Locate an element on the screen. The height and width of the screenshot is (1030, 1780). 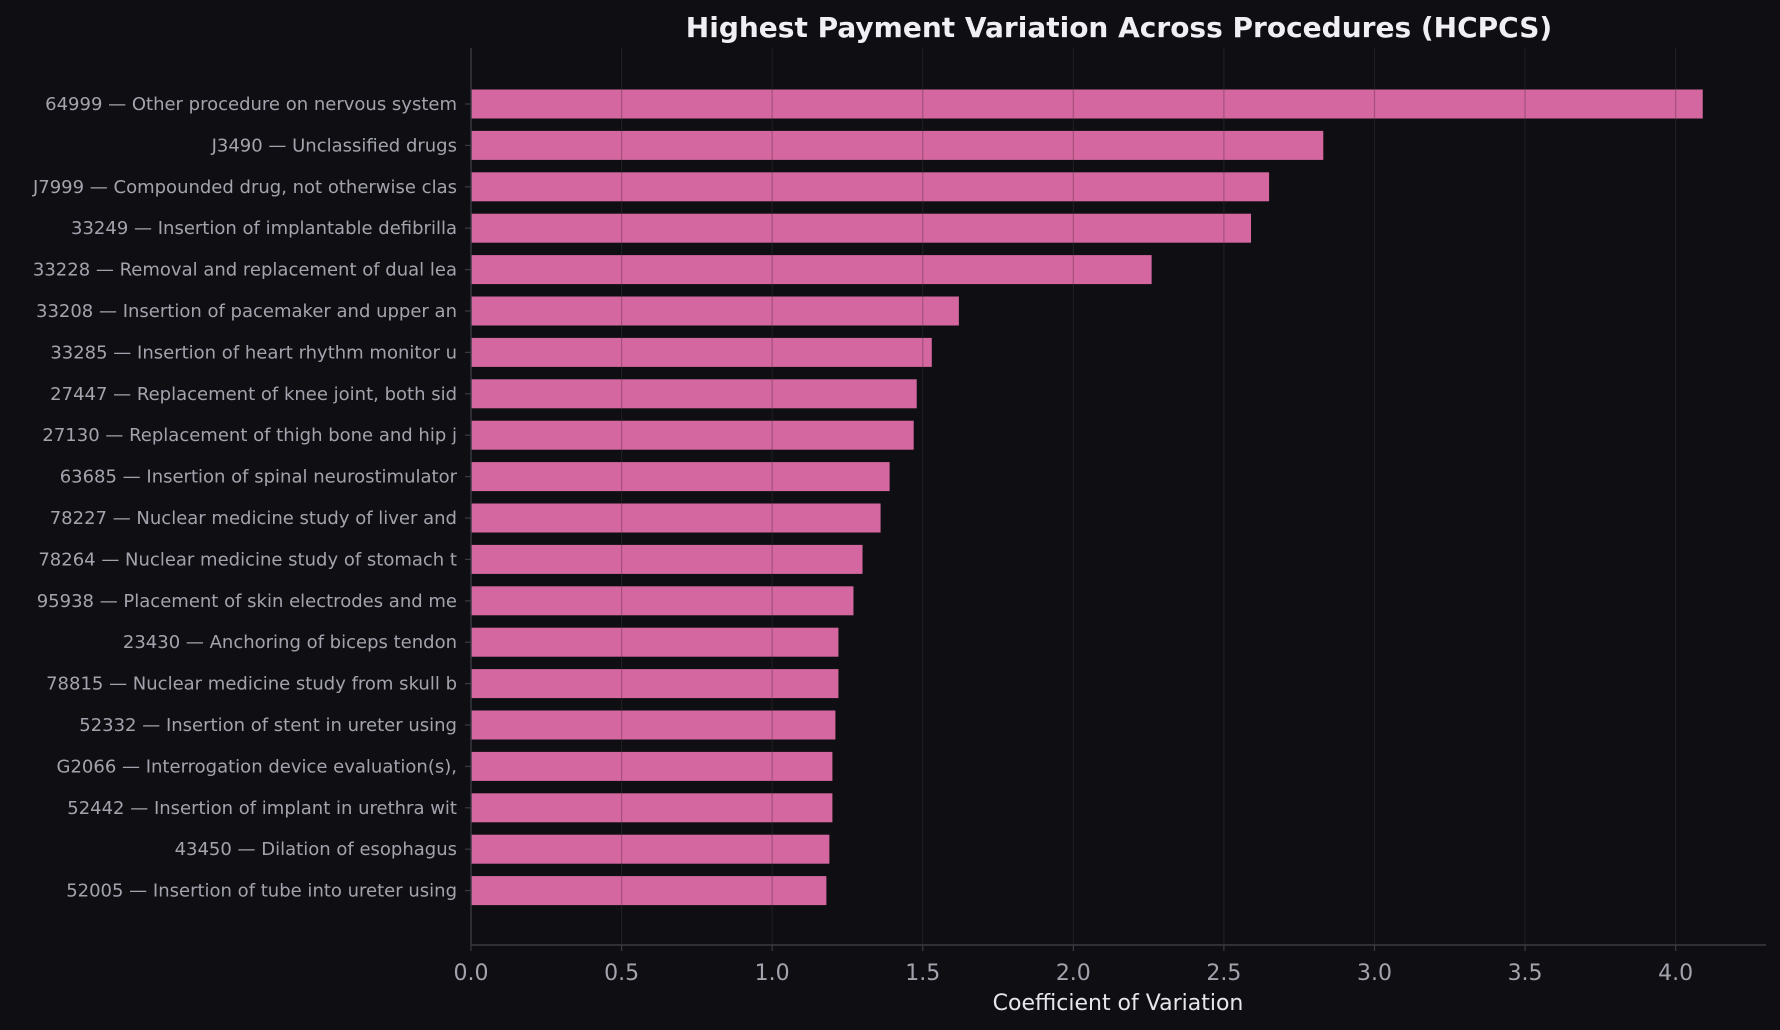
y-tick-label: J3490 — Unclassified drugs is located at coordinates (334, 145).